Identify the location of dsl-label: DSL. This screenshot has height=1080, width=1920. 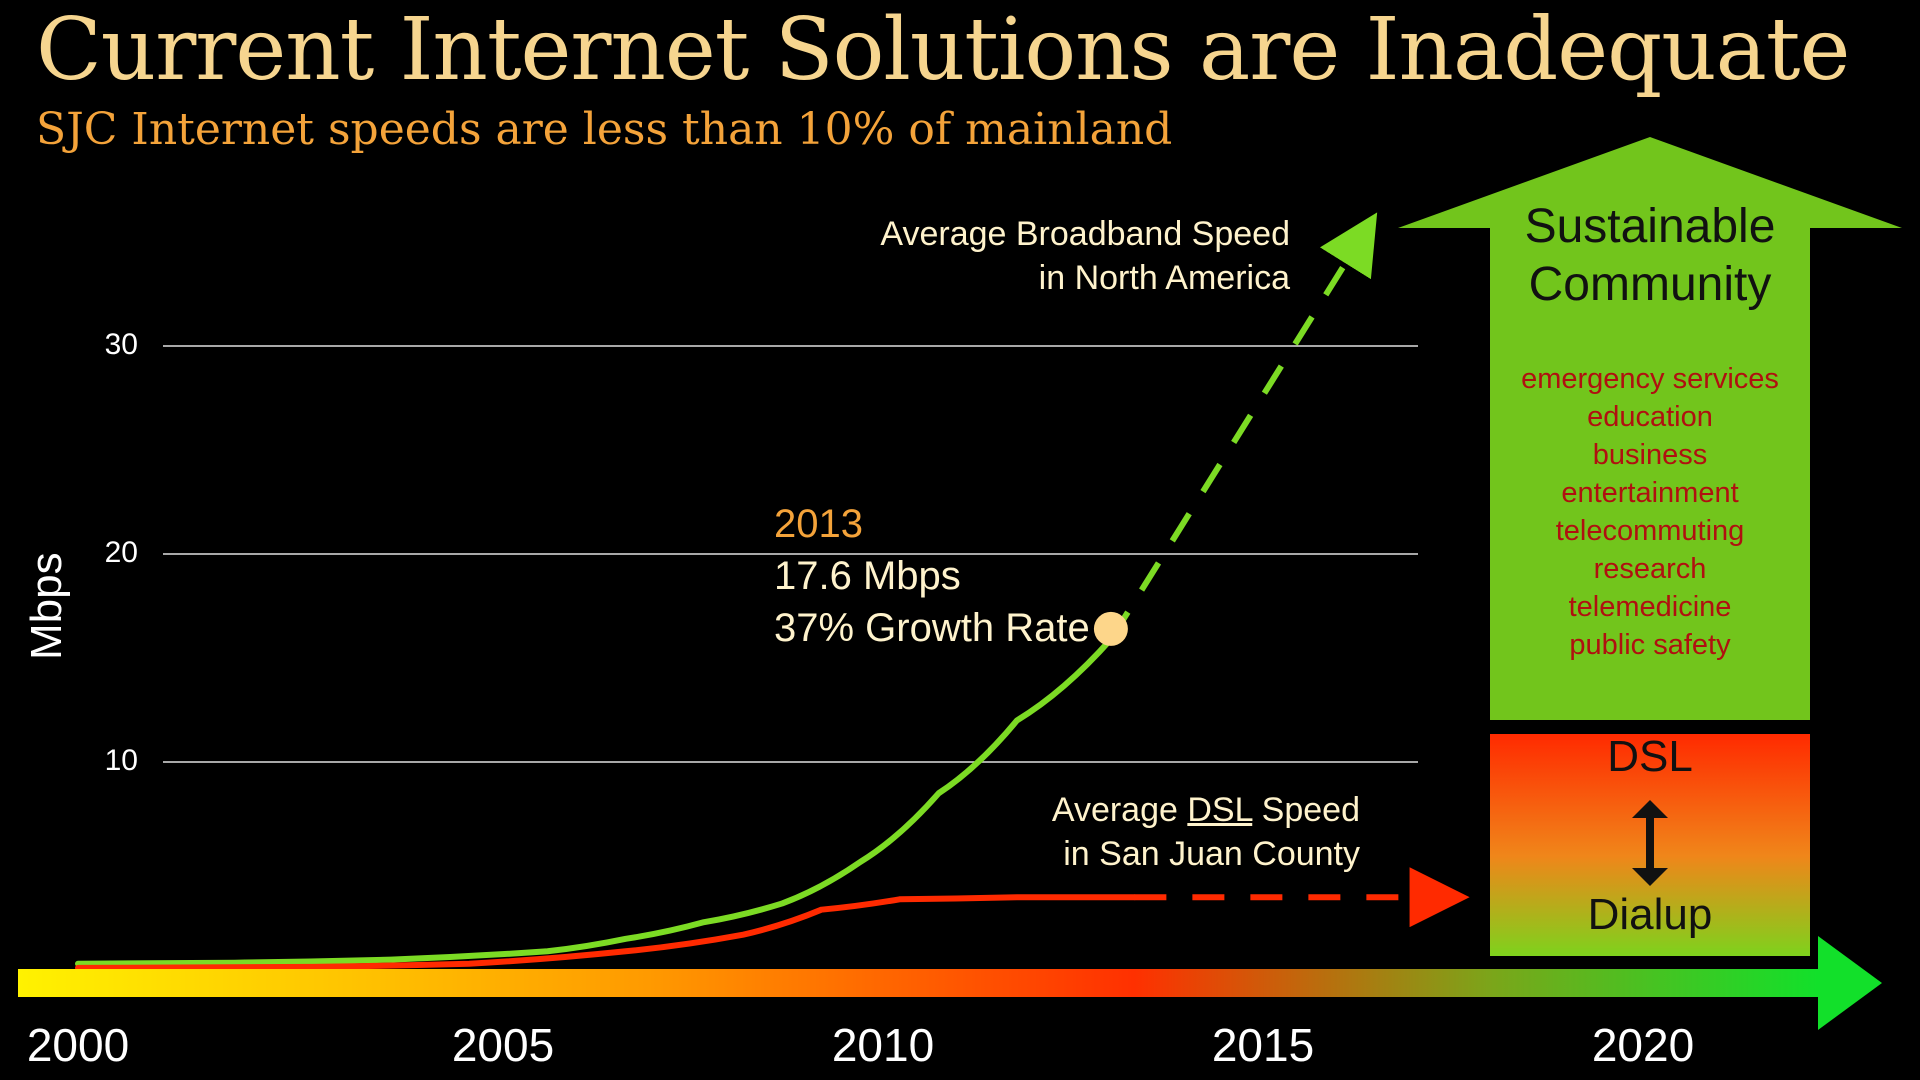
(1650, 756).